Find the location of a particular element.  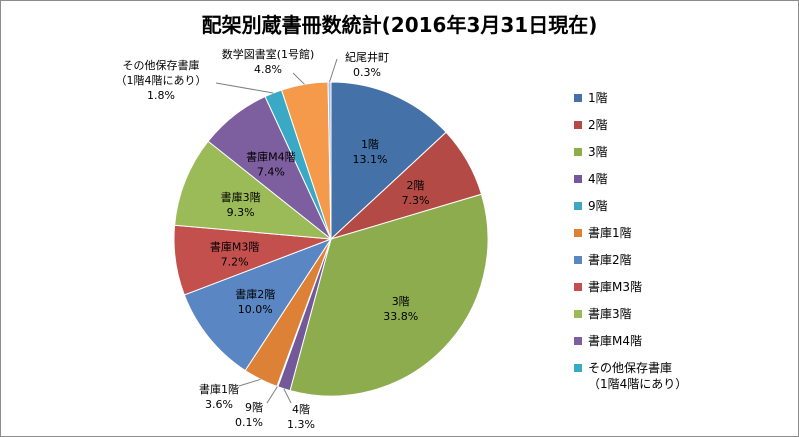

slice-label: 1階 13.1% is located at coordinates (369, 151).